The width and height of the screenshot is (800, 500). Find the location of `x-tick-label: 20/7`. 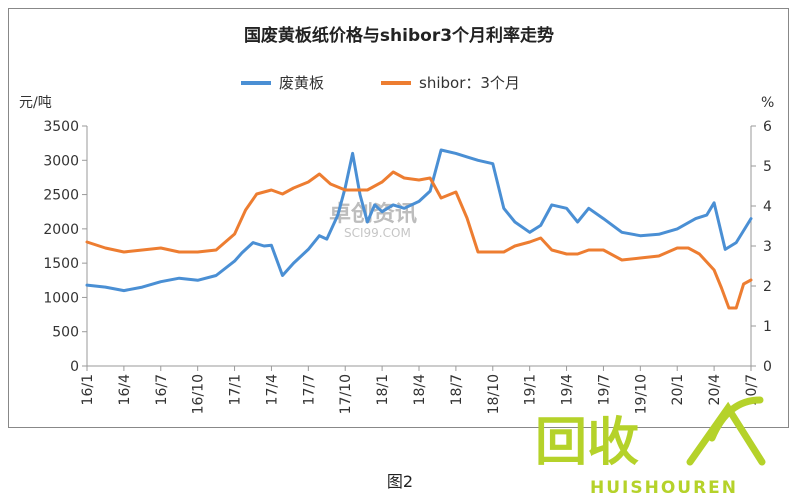

x-tick-label: 20/7 is located at coordinates (752, 389).